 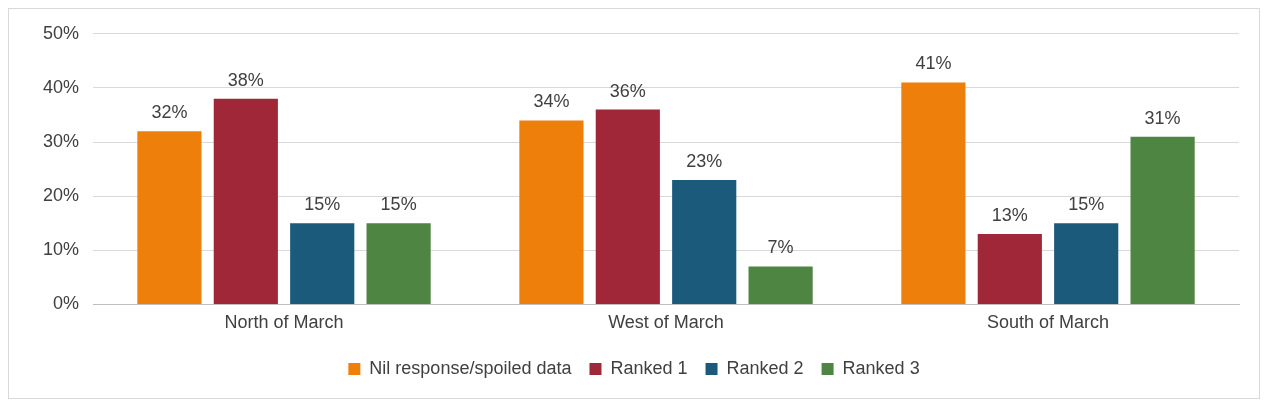 What do you see at coordinates (61, 141) in the screenshot?
I see `y-tick-label: 30%` at bounding box center [61, 141].